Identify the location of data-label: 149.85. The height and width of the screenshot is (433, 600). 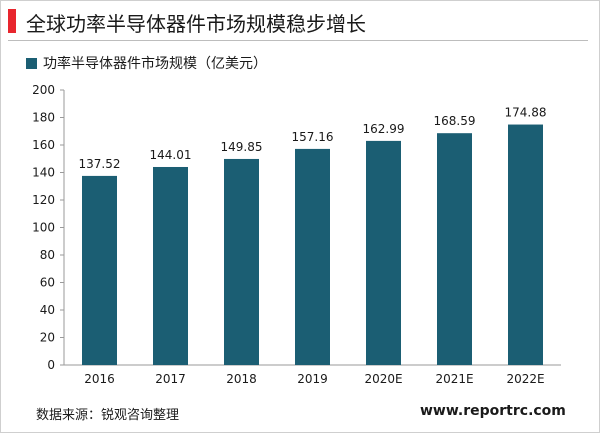
(242, 147).